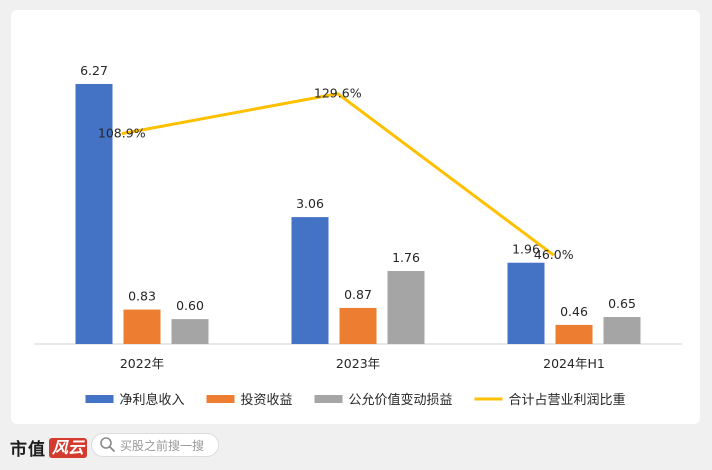 The width and height of the screenshot is (712, 470). What do you see at coordinates (190, 305) in the screenshot?
I see `data-label-bar-3-1: 0.60` at bounding box center [190, 305].